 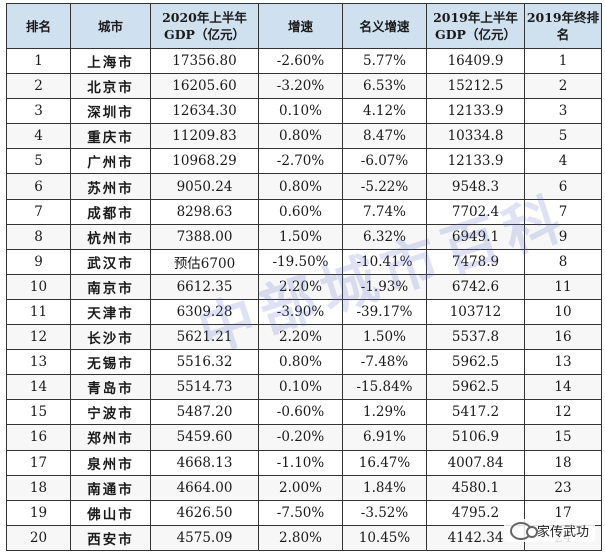 What do you see at coordinates (475, 86) in the screenshot?
I see `cell-gdp-2019h1: 15212.5` at bounding box center [475, 86].